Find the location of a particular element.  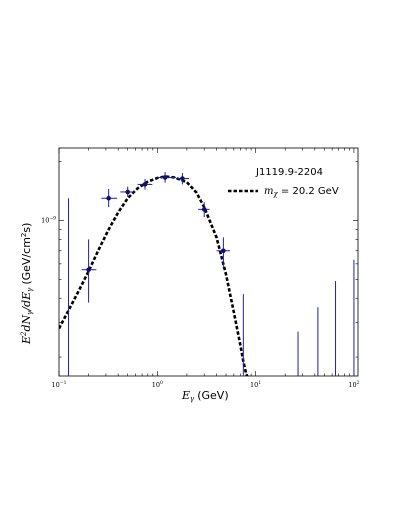

legend-label-symbol: m is located at coordinates (268, 191).